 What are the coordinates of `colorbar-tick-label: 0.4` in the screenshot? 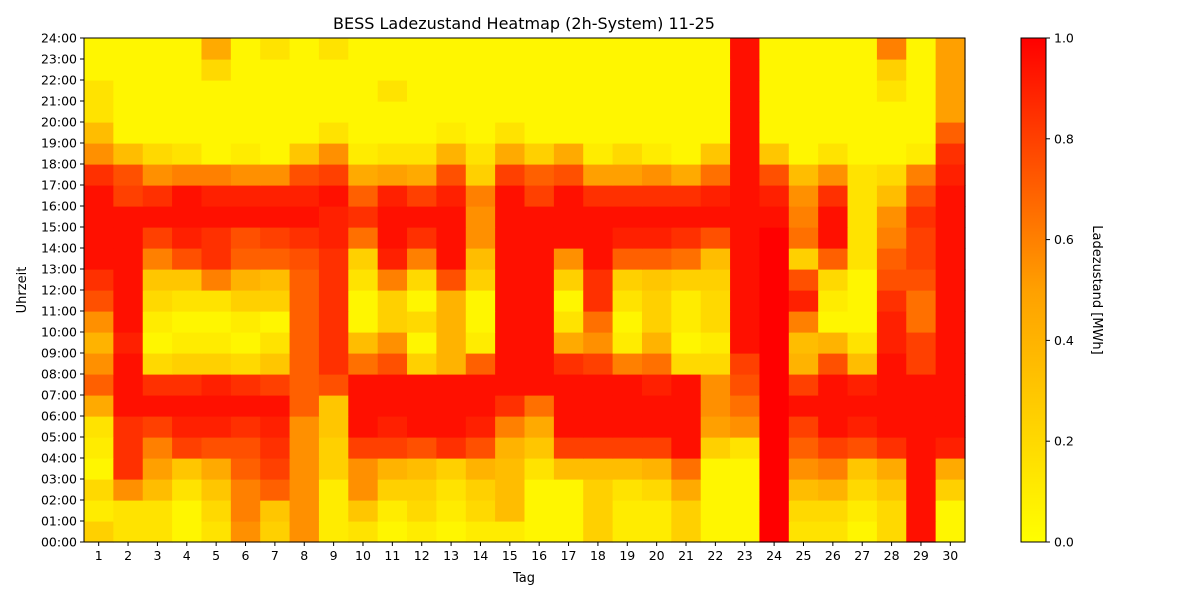 It's located at (1064, 340).